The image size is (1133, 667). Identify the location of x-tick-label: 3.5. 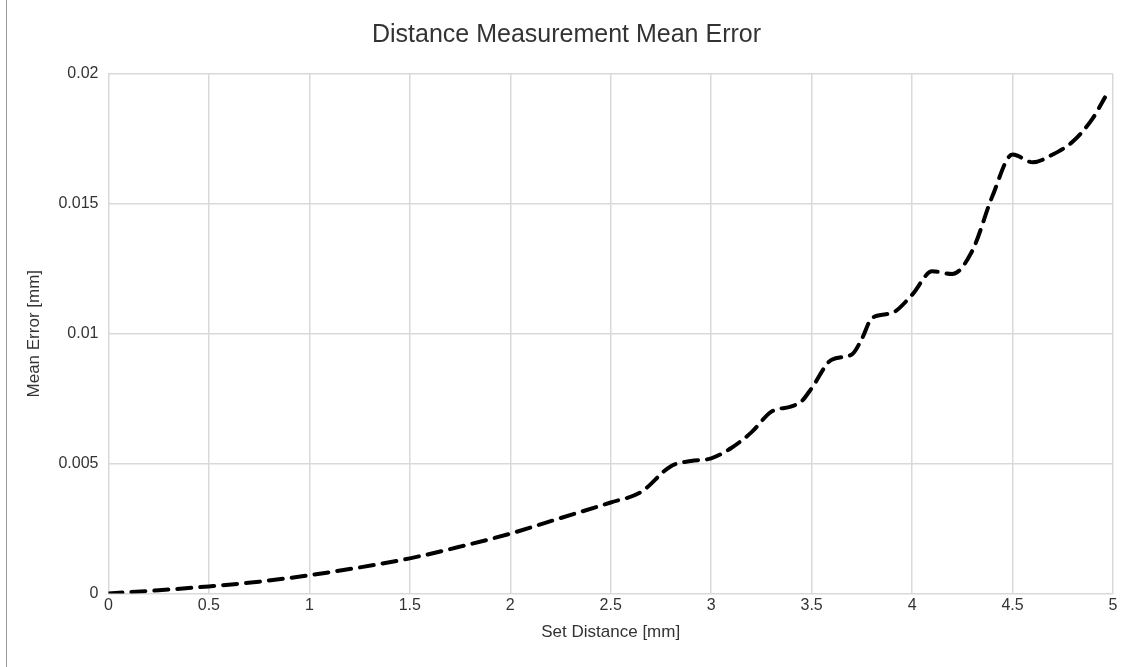
(811, 605).